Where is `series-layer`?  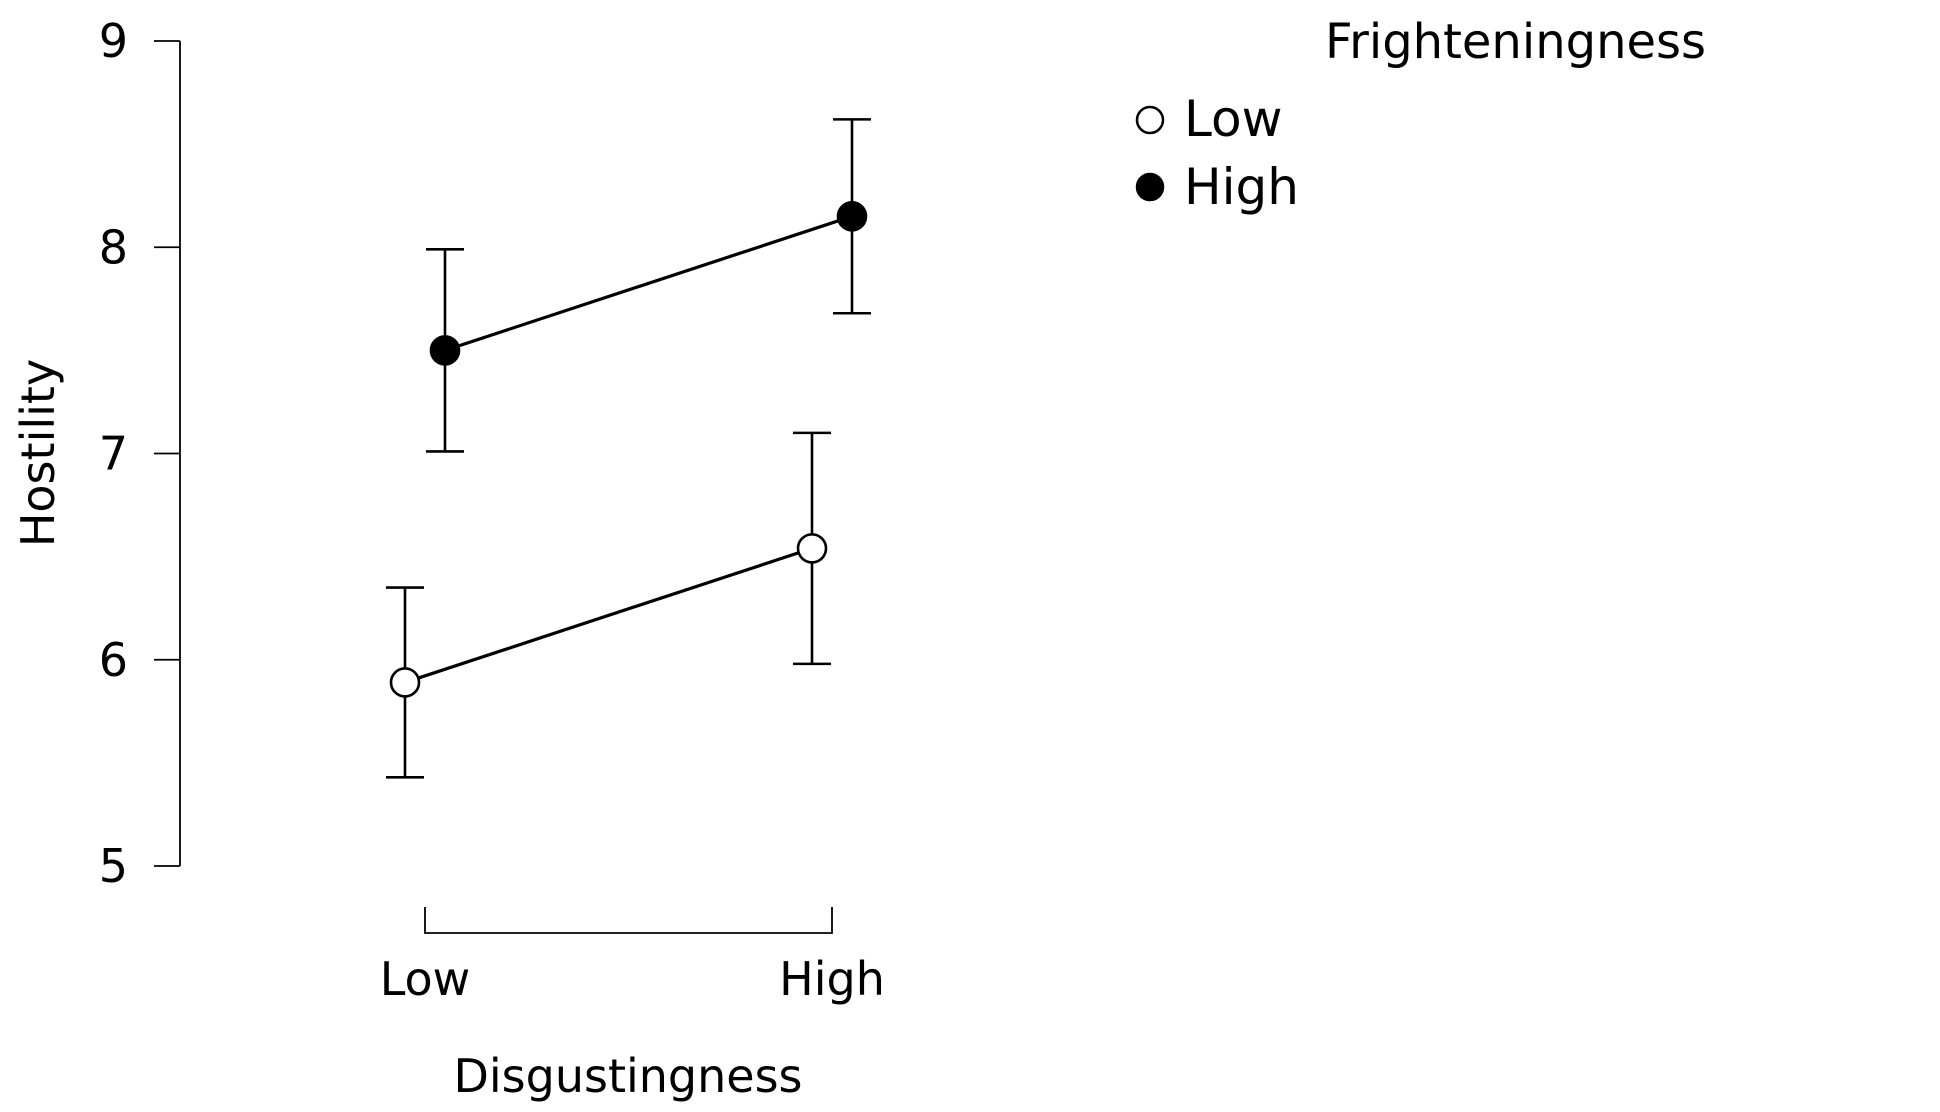 series-layer is located at coordinates (628, 448).